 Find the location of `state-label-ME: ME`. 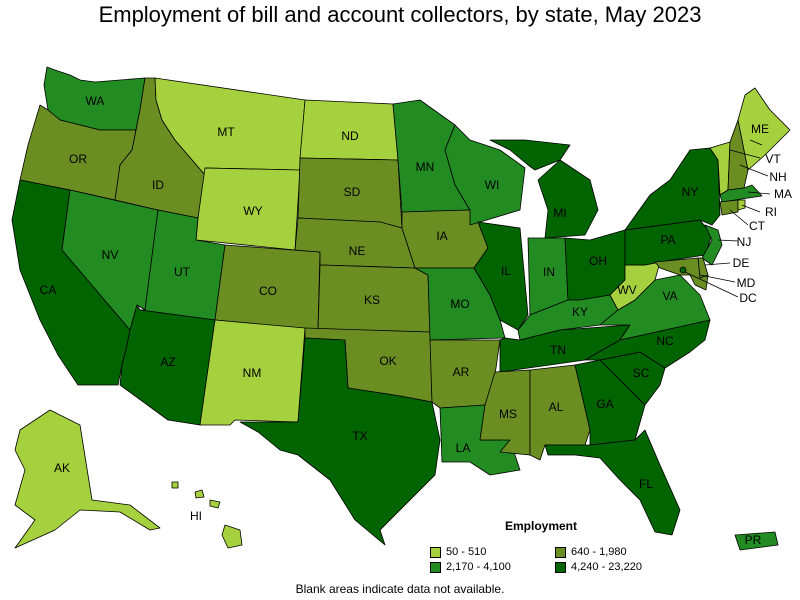

state-label-ME: ME is located at coordinates (760, 129).